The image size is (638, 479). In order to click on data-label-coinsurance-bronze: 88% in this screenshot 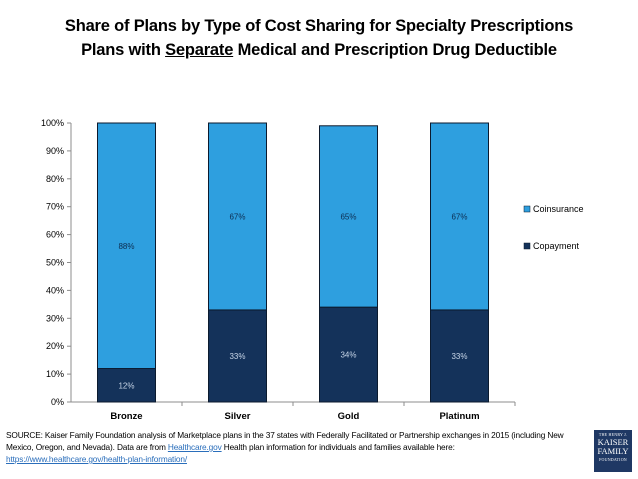, I will do `click(126, 246)`.